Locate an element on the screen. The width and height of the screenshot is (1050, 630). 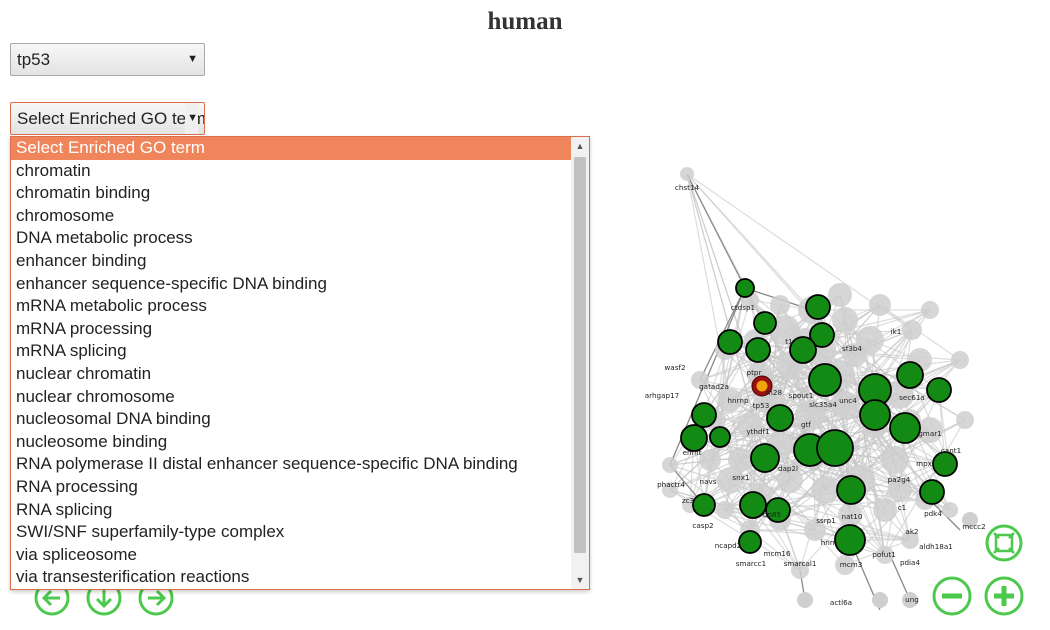
node-label-ak2: ak2 is located at coordinates (911, 531).